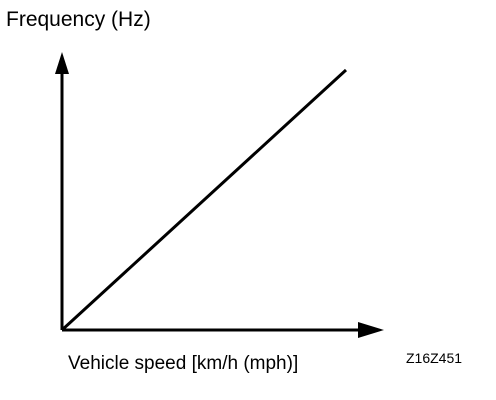 The image size is (496, 400). I want to click on x-axis-label: Vehicle speed [km/h (mph)], so click(183, 363).